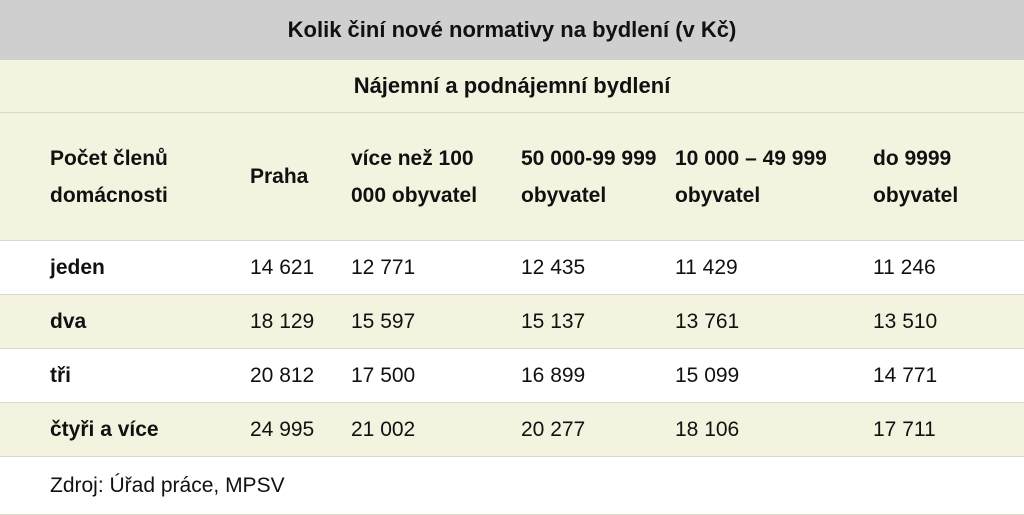  What do you see at coordinates (512, 322) in the screenshot?
I see `table-row: dva 18 129 15 597 15 137 13 761 13 510` at bounding box center [512, 322].